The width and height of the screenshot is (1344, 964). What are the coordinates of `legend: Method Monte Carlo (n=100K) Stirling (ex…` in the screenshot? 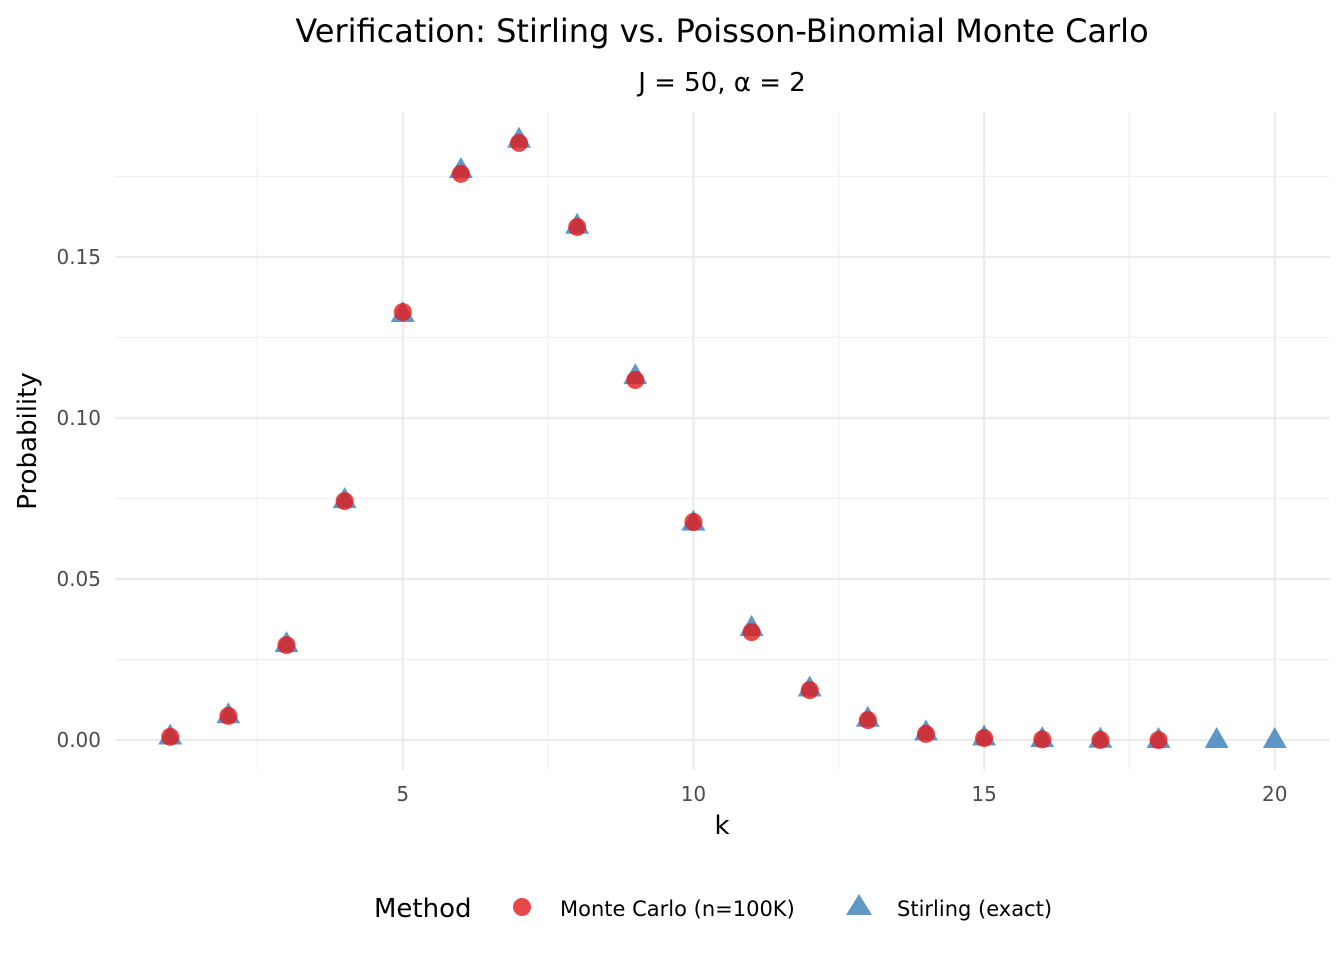 It's located at (713, 909).